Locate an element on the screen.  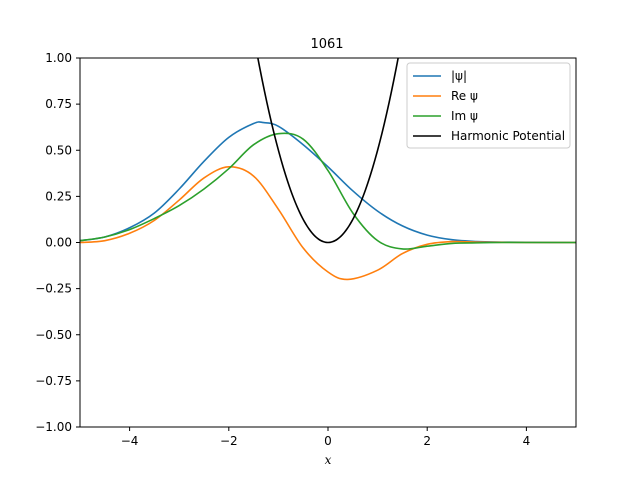
legend-label-3: Im ψ is located at coordinates (464, 116).